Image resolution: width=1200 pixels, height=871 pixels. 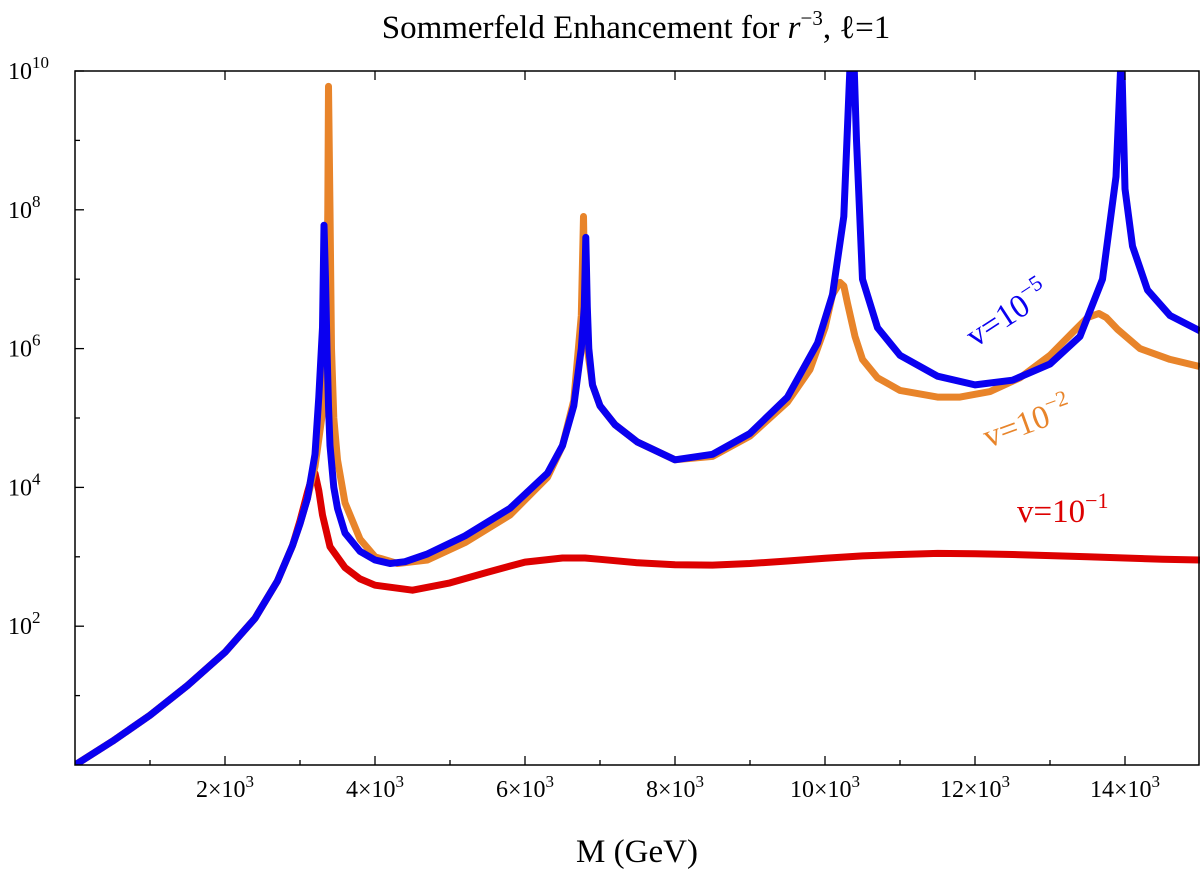 What do you see at coordinates (525, 787) in the screenshot?
I see `x-tick-label: 6×10³` at bounding box center [525, 787].